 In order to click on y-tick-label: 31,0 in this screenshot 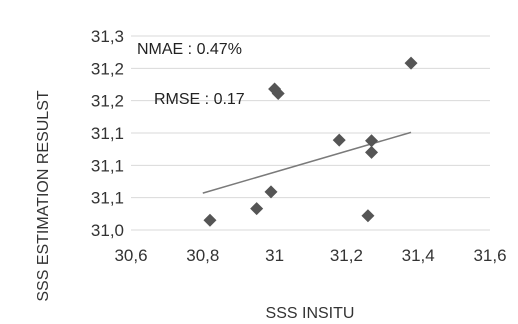, I will do `click(107, 230)`.